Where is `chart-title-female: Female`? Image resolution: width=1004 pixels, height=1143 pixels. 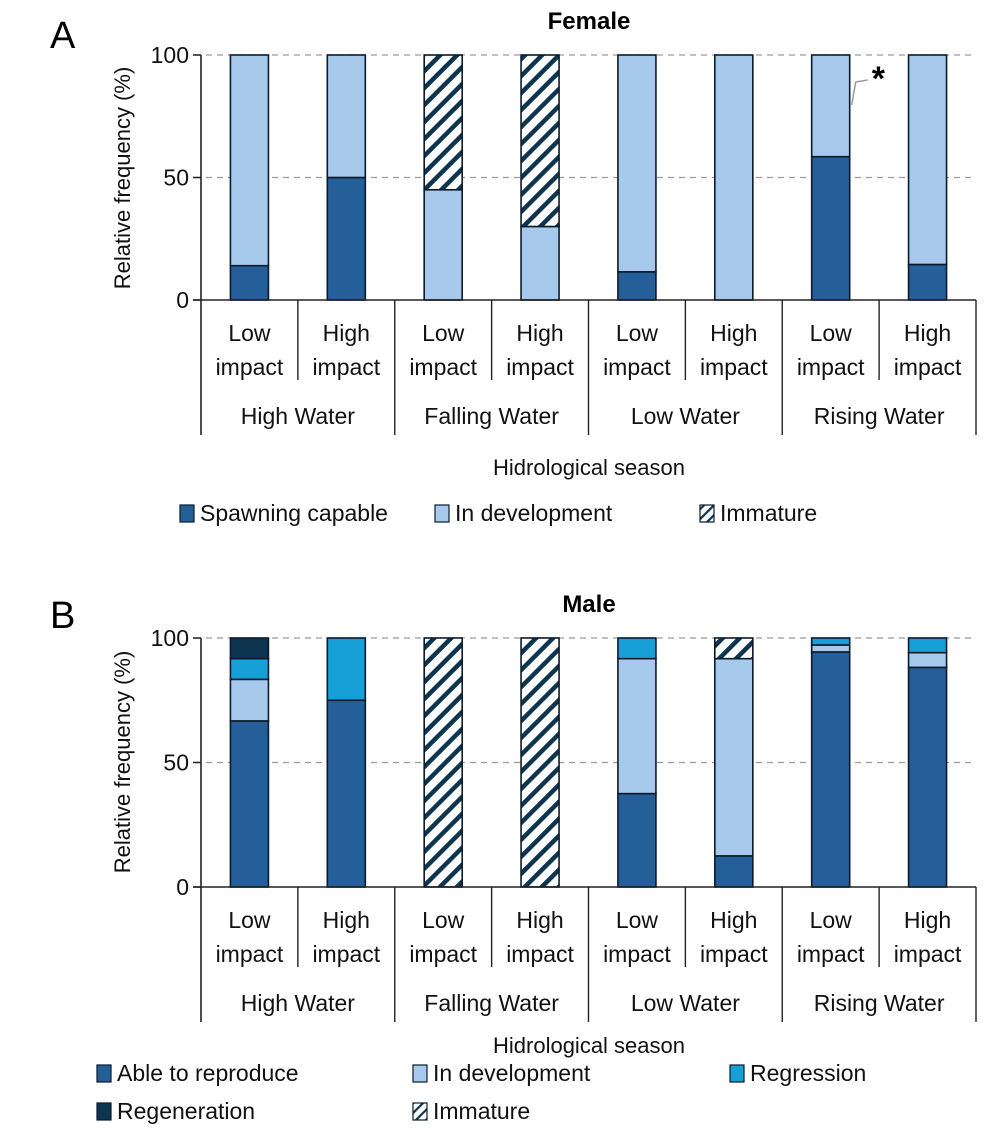 chart-title-female: Female is located at coordinates (589, 21).